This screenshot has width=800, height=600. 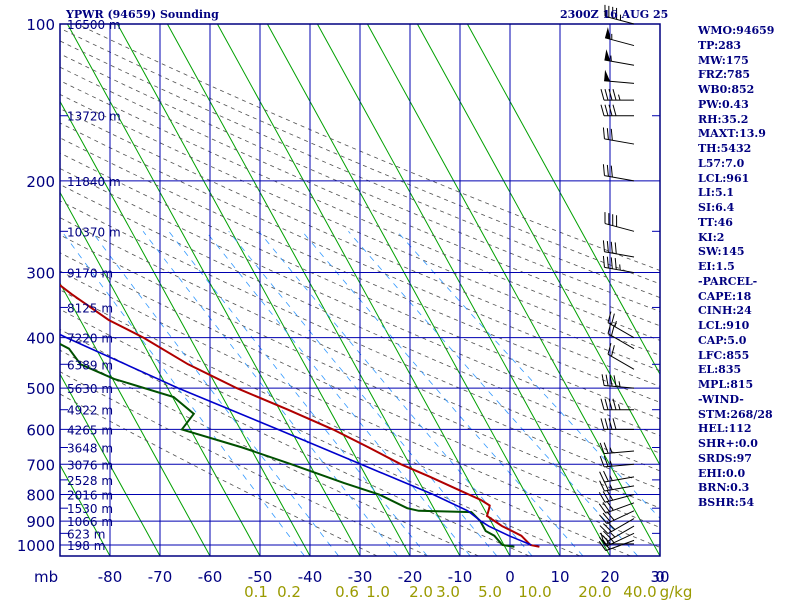 What do you see at coordinates (735, 414) in the screenshot?
I see `sounding-index-item: STM:268/28` at bounding box center [735, 414].